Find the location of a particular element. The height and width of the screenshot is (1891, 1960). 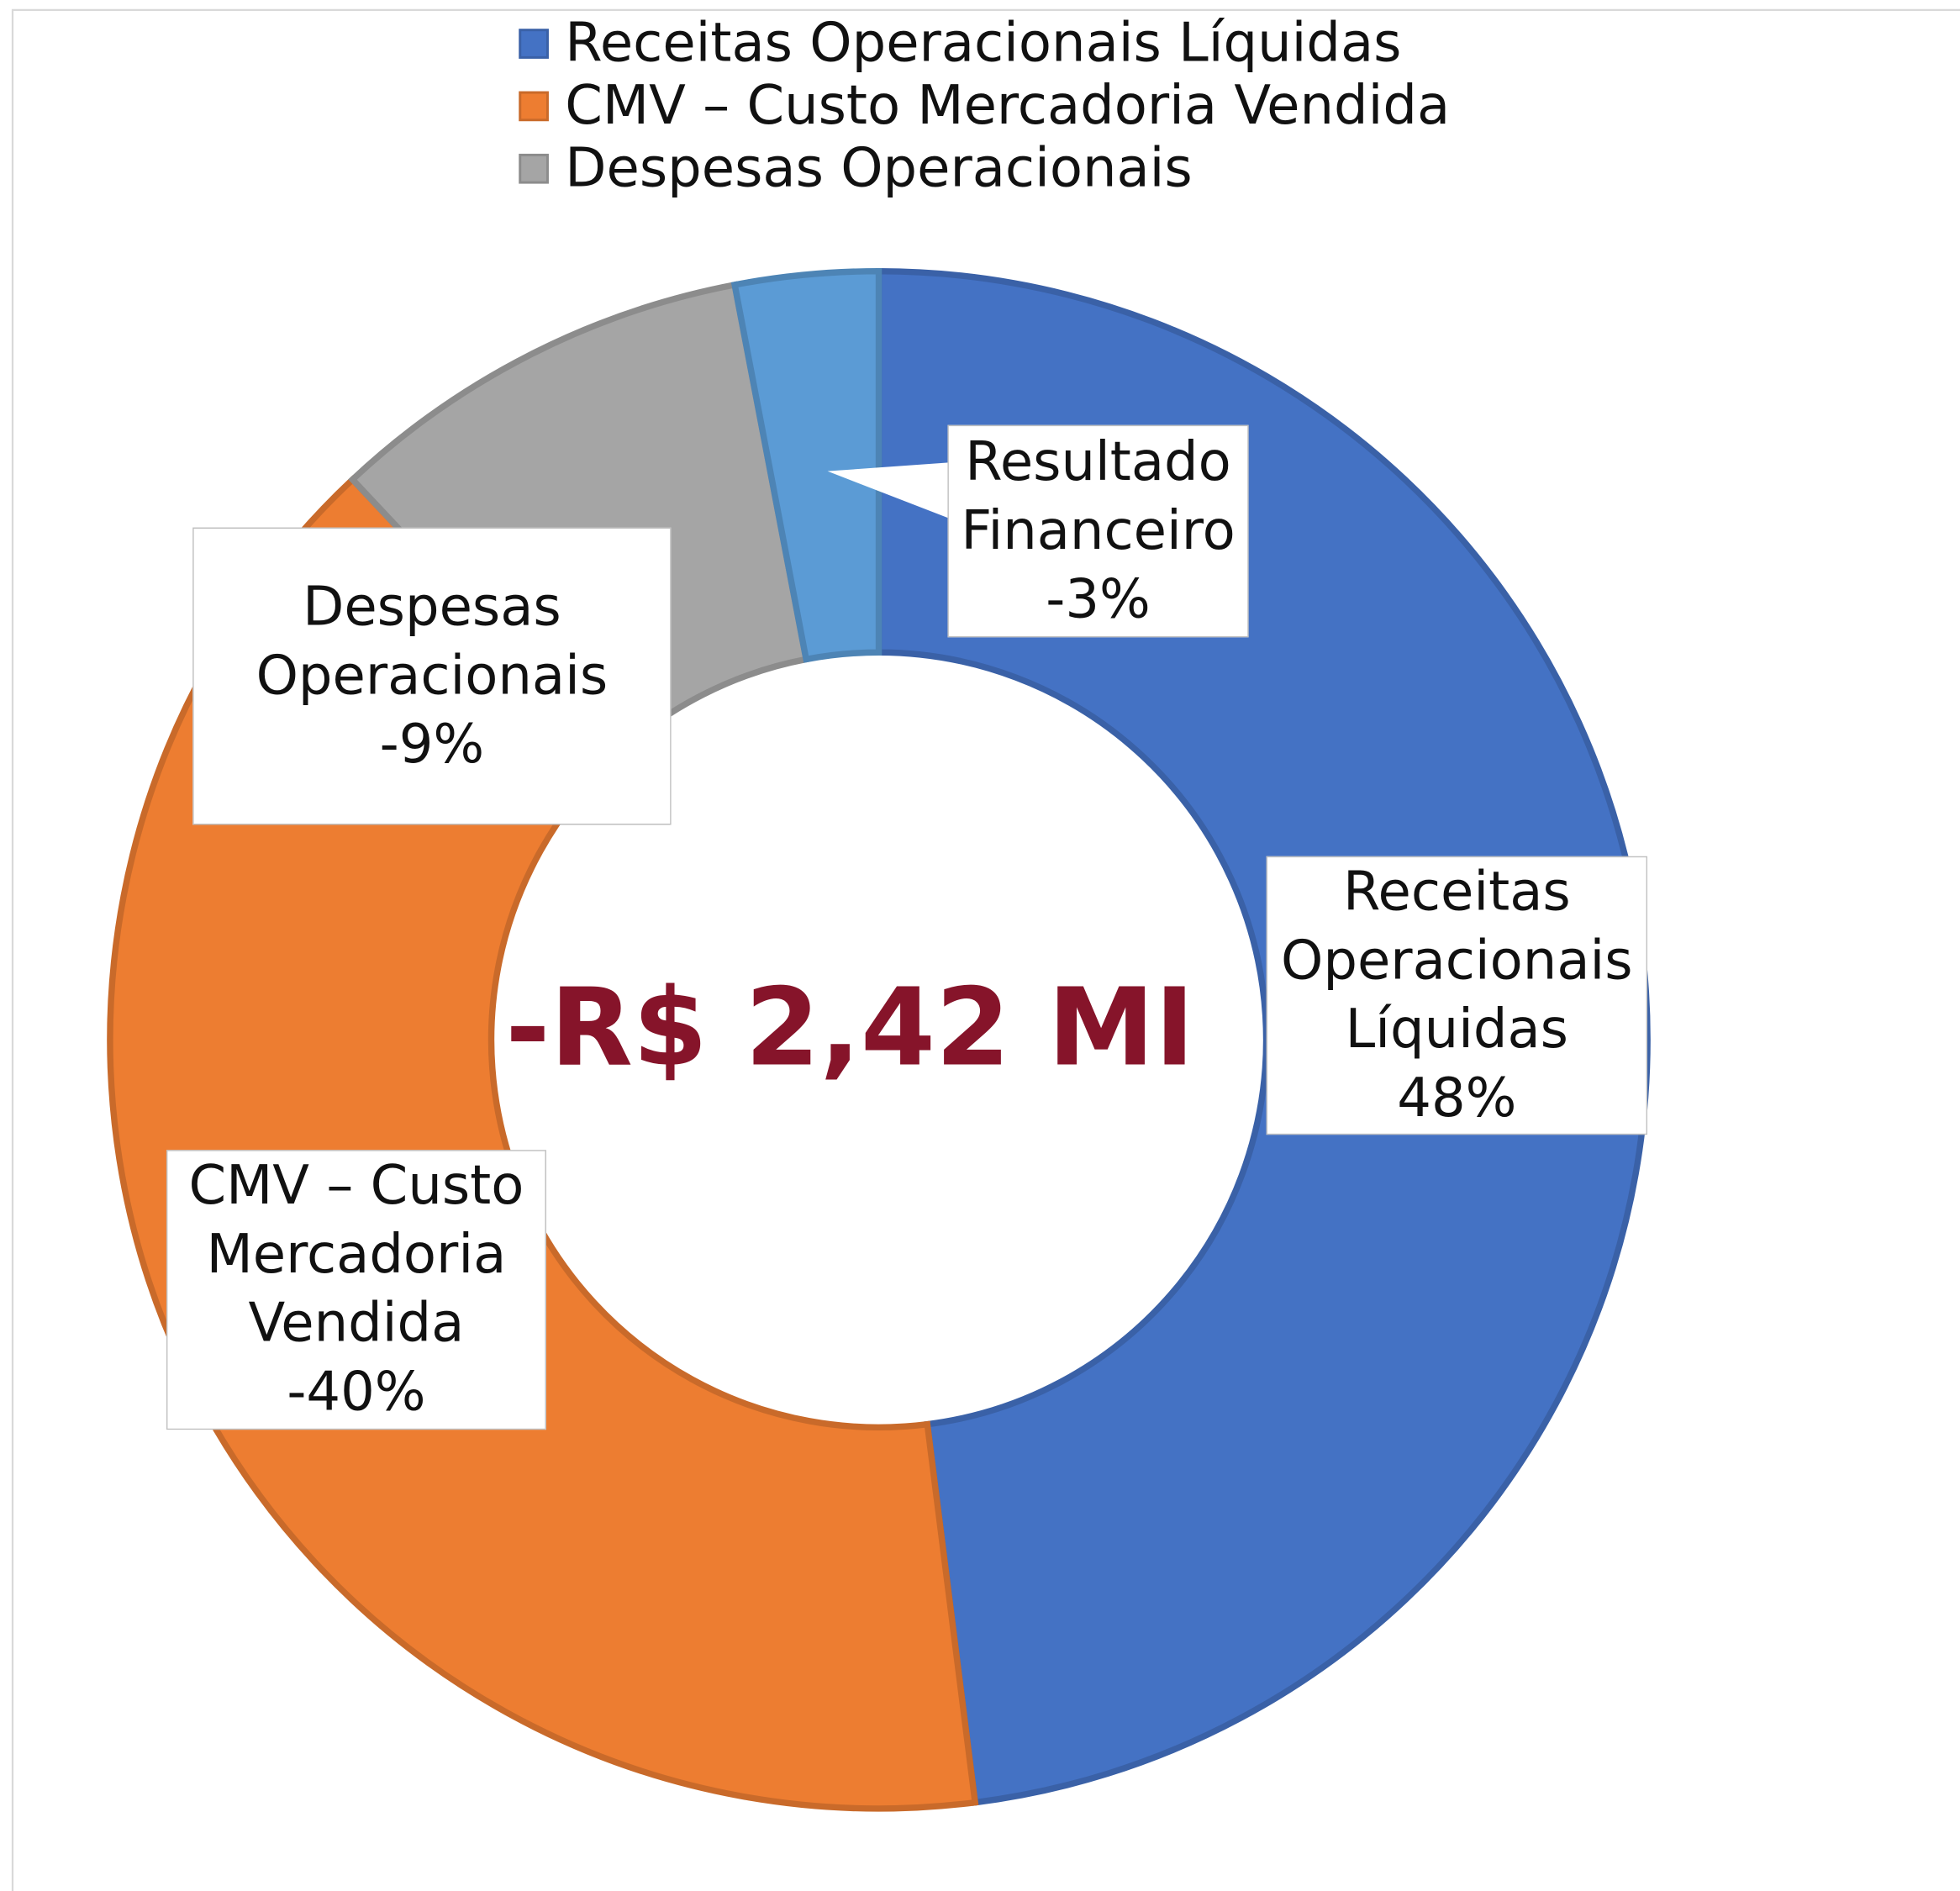

data-label-box: Resultado Financeiro -3% is located at coordinates (1098, 531).